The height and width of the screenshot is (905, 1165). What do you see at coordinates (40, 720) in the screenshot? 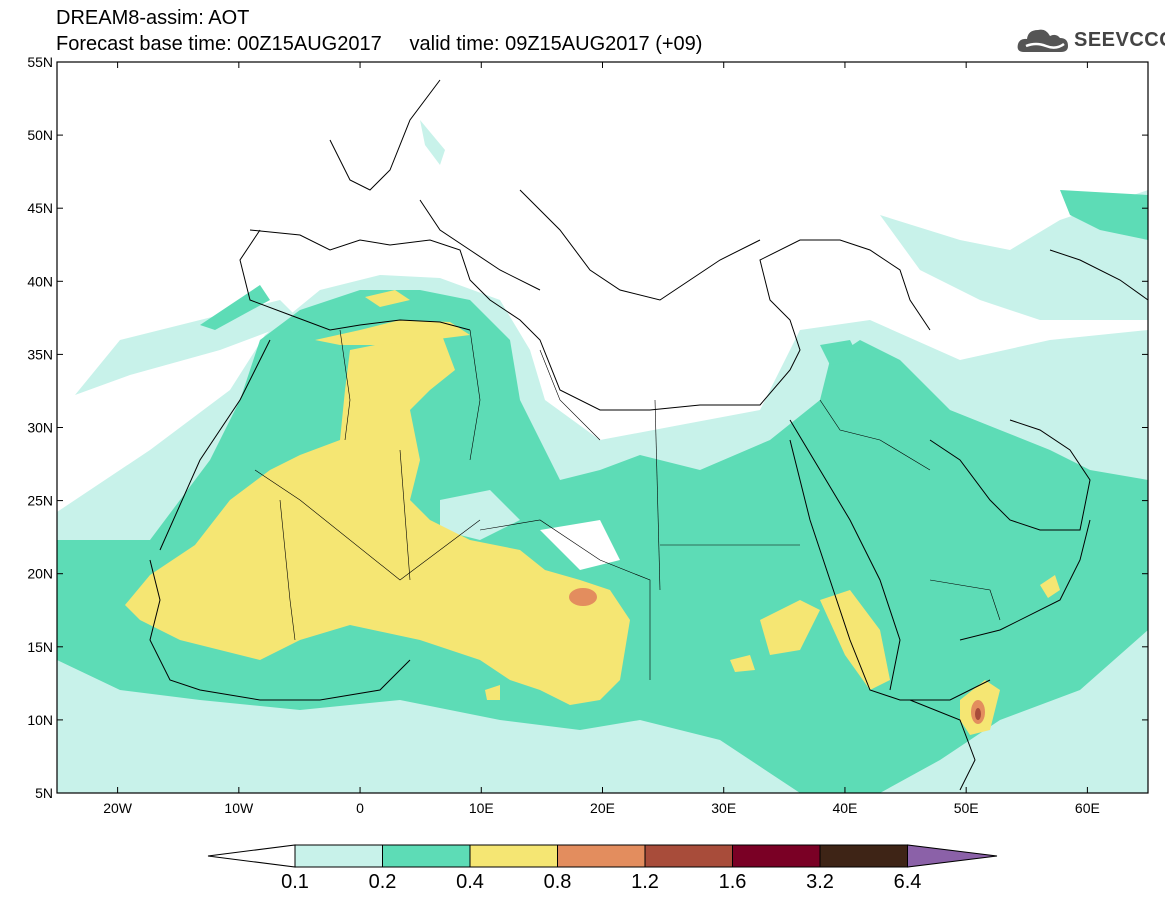
I see `lat-tick-label: 10N` at bounding box center [40, 720].